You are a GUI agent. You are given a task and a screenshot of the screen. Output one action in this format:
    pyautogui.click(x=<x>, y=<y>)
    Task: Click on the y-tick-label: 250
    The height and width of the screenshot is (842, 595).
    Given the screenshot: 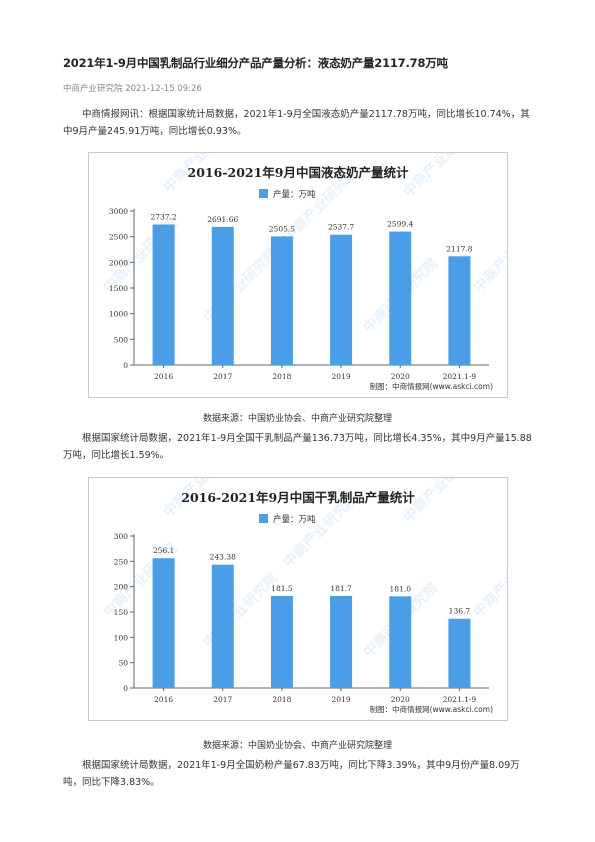 What is the action you would take?
    pyautogui.click(x=121, y=561)
    